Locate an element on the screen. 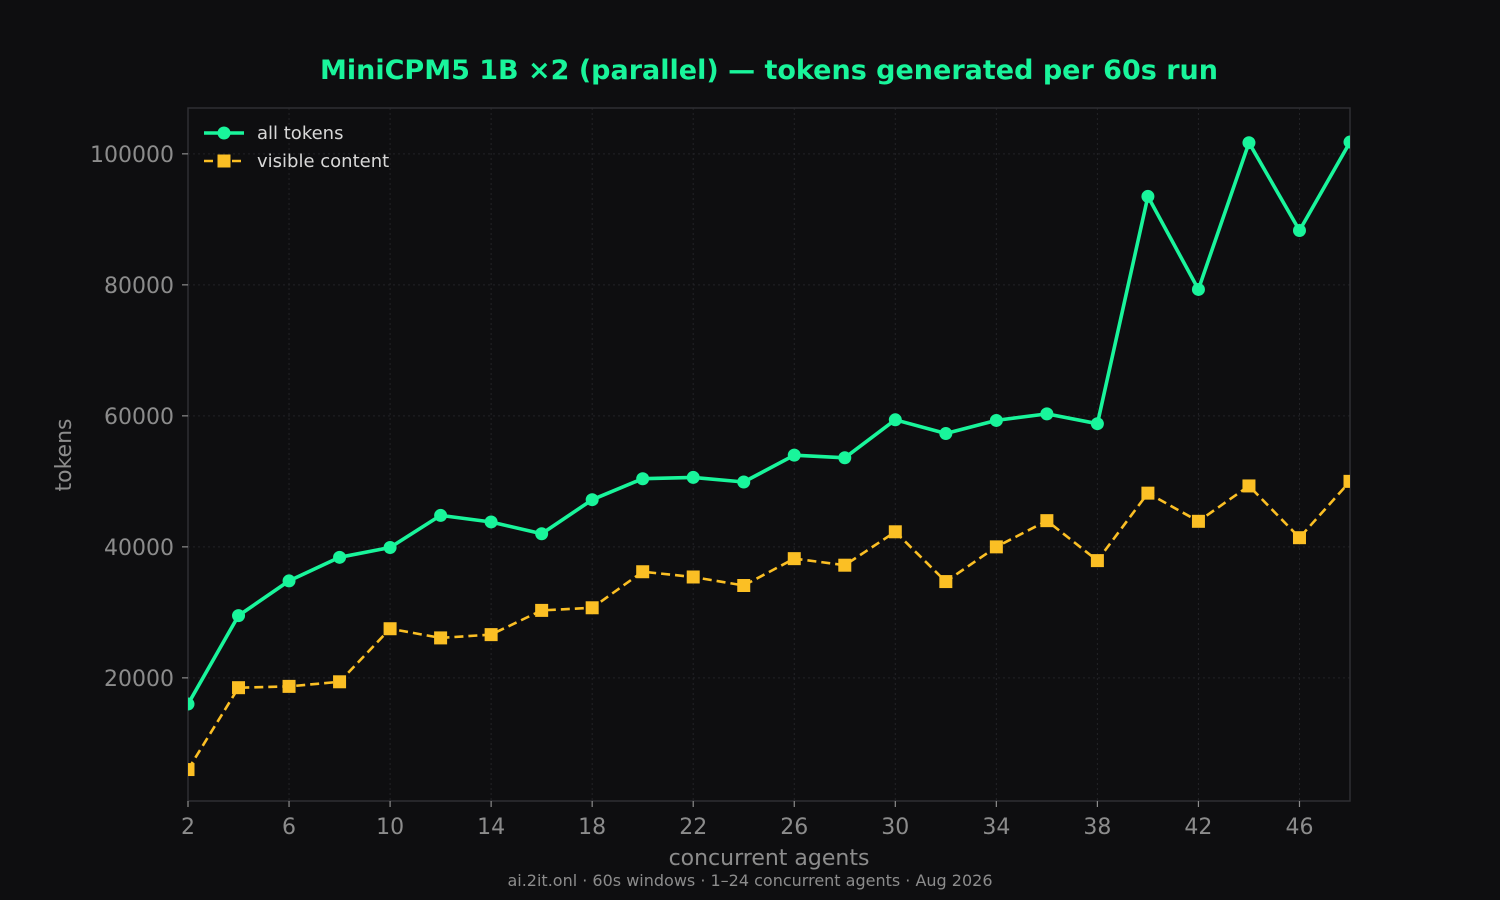  x-tick-label: 46 is located at coordinates (1299, 827).